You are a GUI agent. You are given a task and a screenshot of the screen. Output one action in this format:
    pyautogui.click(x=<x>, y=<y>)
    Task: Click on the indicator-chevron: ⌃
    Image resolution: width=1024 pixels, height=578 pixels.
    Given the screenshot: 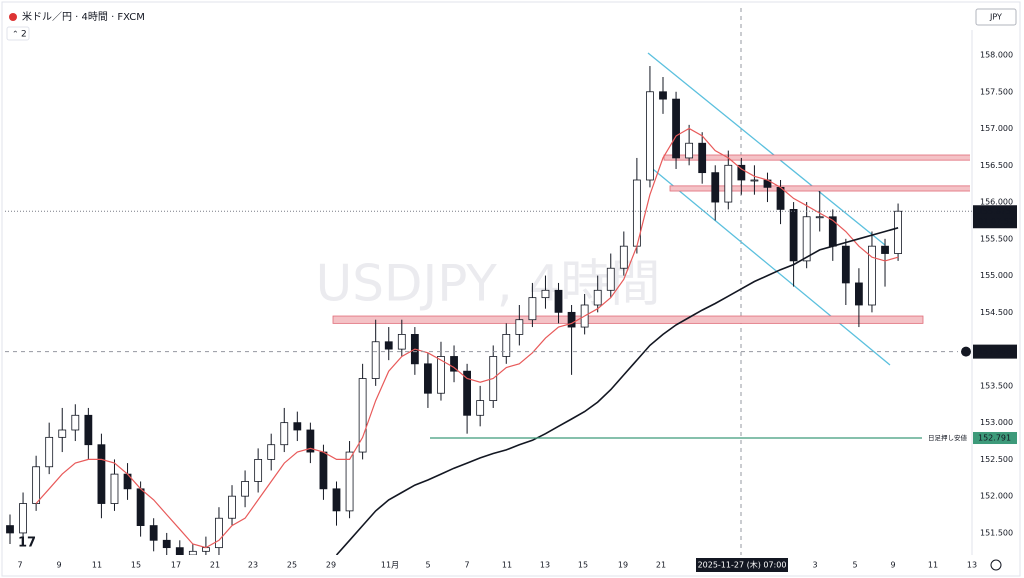 What is the action you would take?
    pyautogui.click(x=15, y=34)
    